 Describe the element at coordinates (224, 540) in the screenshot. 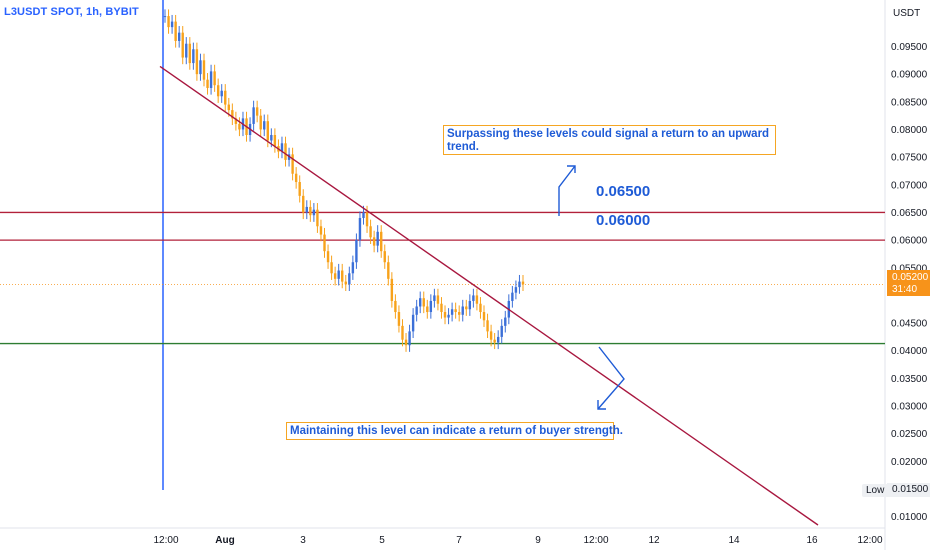

I see `x-tick-label: Aug` at that location.